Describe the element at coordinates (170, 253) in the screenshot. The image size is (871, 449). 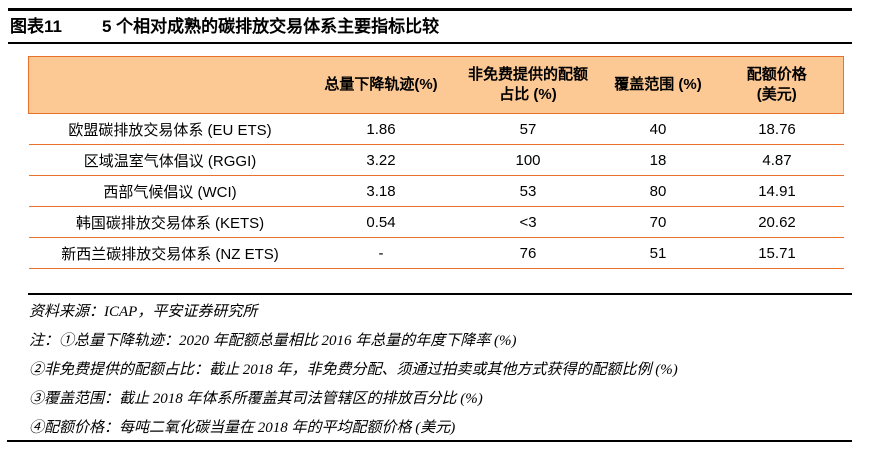
I see `system-name: 新西兰碳排放交易体系 (NZ ETS)` at that location.